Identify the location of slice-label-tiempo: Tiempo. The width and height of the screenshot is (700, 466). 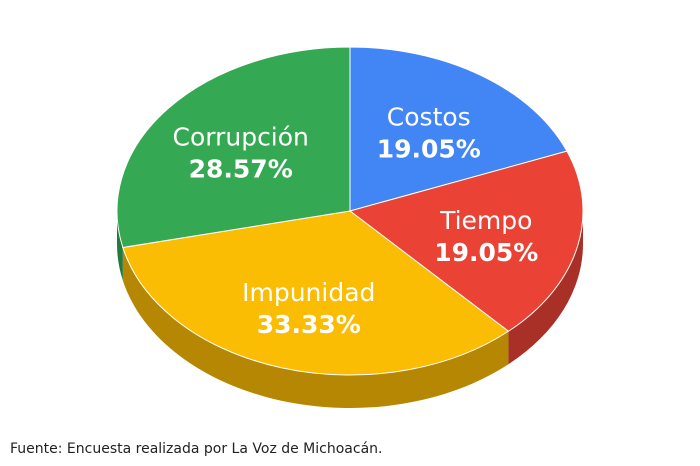
(485, 220).